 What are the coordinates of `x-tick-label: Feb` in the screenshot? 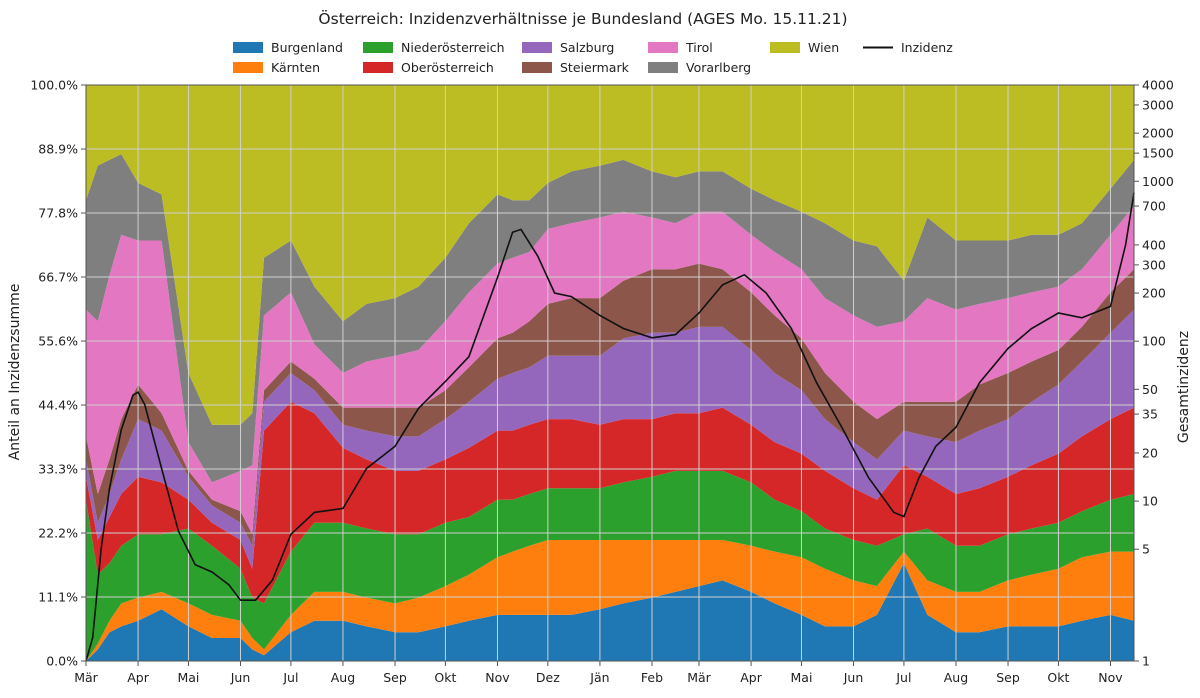 It's located at (652, 677).